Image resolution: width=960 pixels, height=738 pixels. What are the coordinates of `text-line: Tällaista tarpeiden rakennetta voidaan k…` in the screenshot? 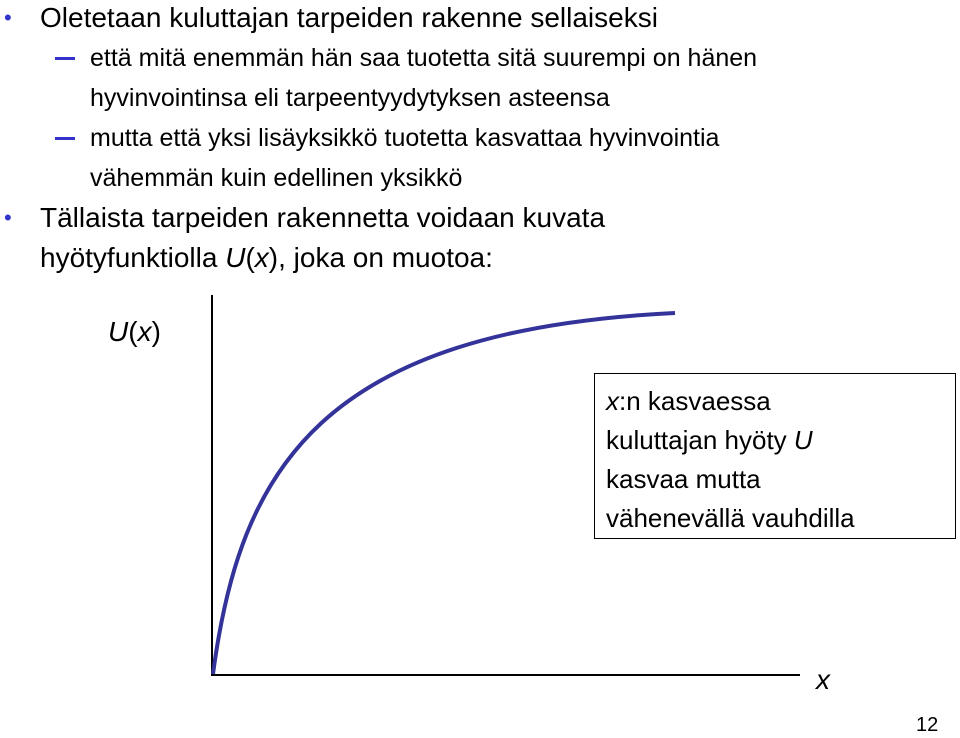 It's located at (322, 218).